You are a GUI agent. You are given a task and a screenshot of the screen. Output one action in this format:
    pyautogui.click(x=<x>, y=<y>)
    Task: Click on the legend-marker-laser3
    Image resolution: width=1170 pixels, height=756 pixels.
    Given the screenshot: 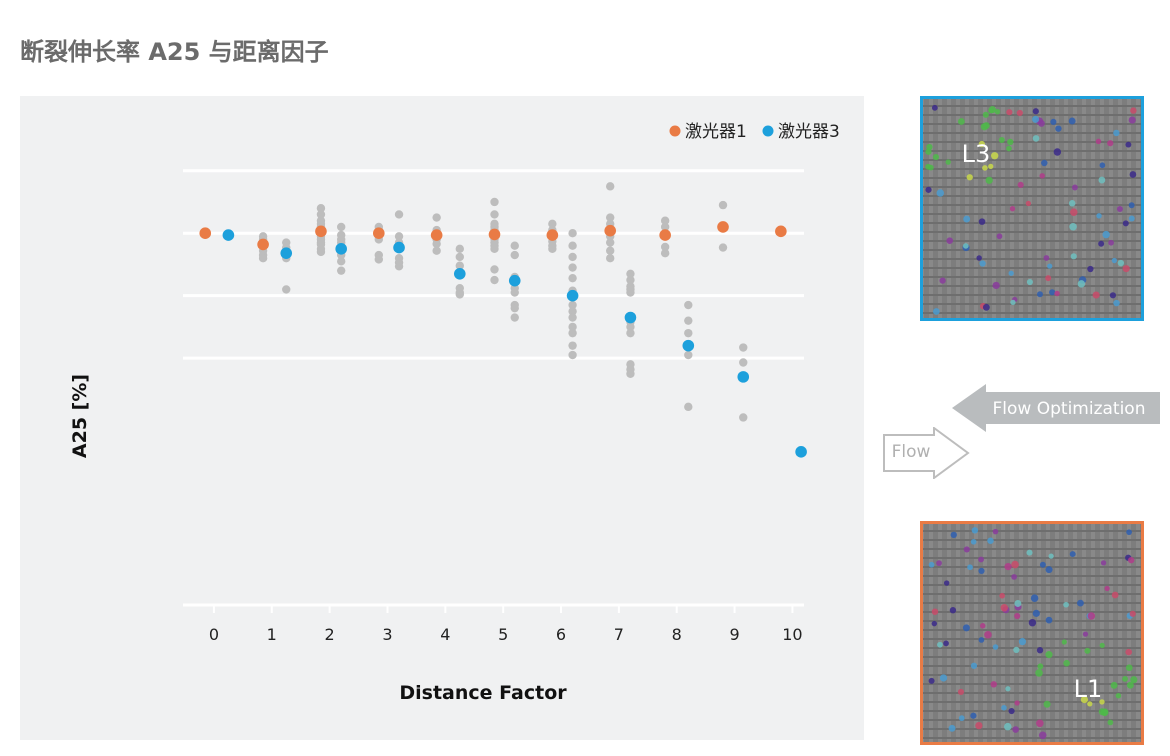 What is the action you would take?
    pyautogui.click(x=768, y=131)
    